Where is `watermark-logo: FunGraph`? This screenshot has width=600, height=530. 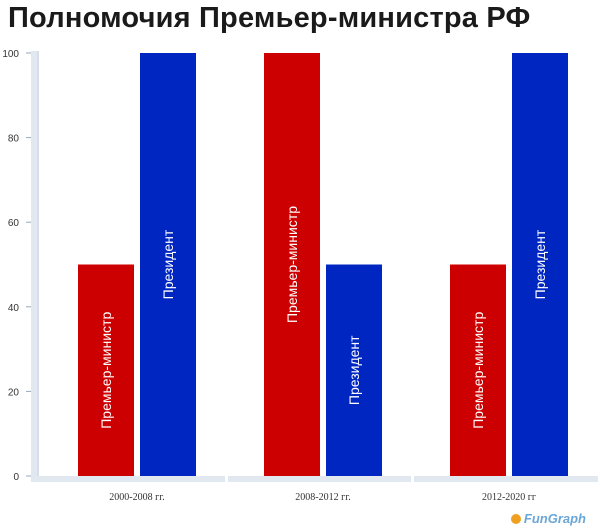
watermark-logo: FunGraph is located at coordinates (548, 518).